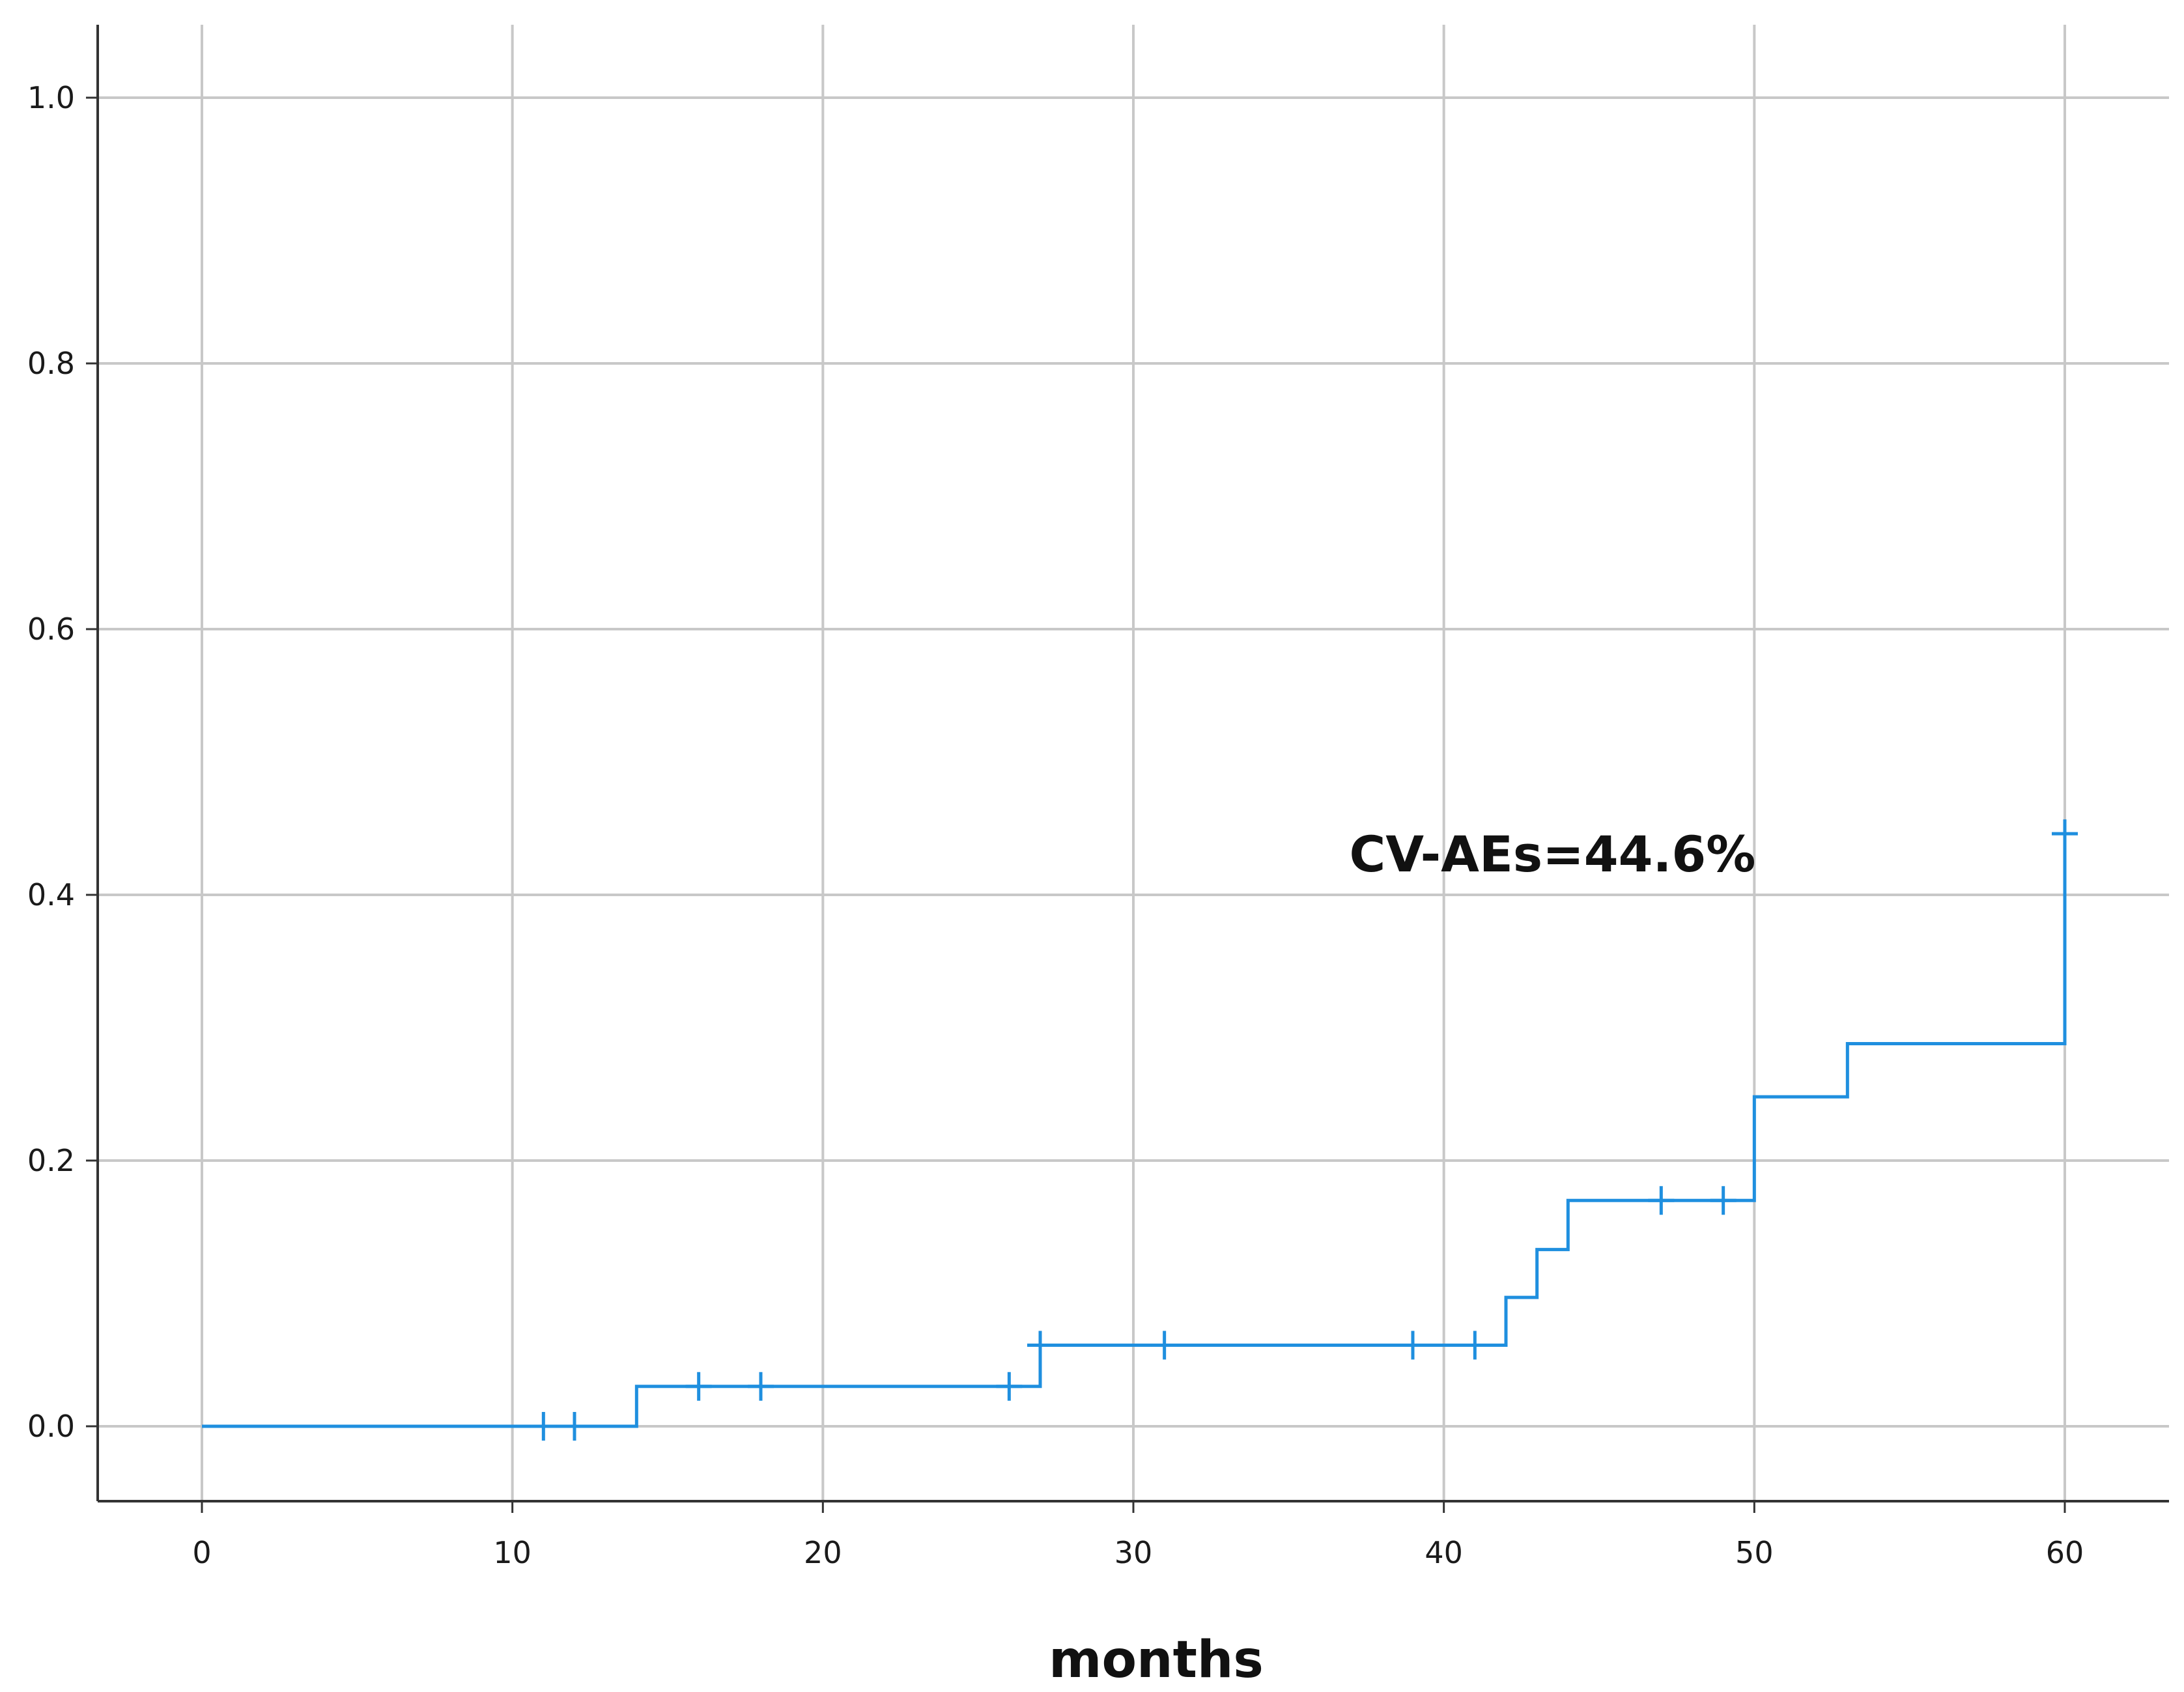 The height and width of the screenshot is (1692, 2184). I want to click on x-tick-label: 30, so click(1133, 1553).